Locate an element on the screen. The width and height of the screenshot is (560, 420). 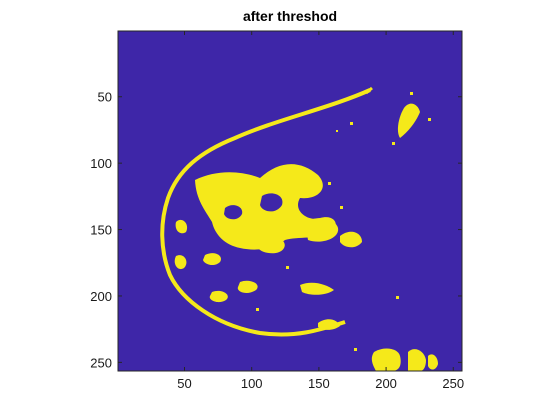
y-tick: 200 is located at coordinates (276, 296).